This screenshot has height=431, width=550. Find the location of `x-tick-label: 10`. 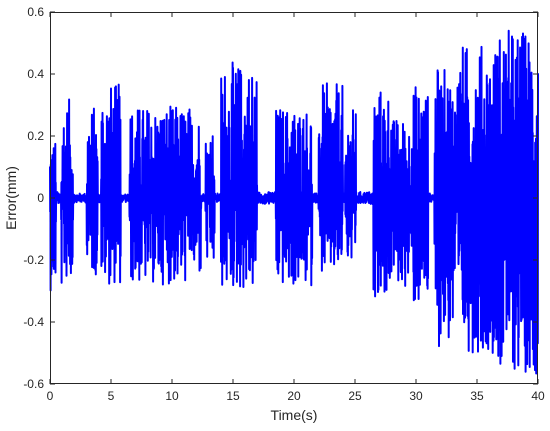

x-tick-label: 10 is located at coordinates (172, 396).